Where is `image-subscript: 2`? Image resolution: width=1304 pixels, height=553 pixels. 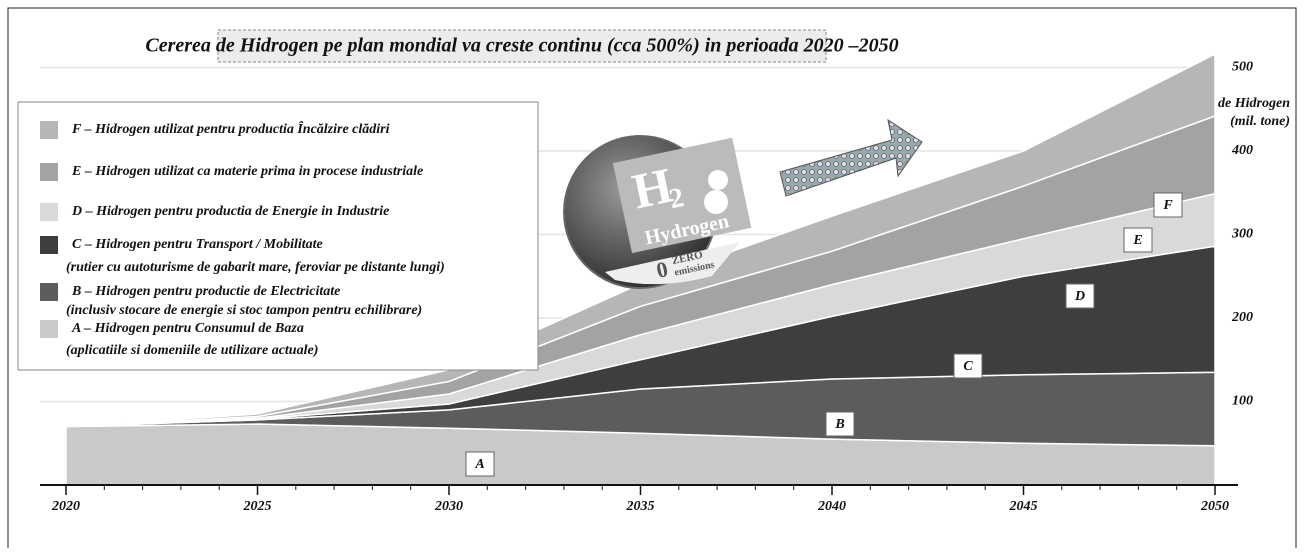
image-subscript: 2 is located at coordinates (677, 198).